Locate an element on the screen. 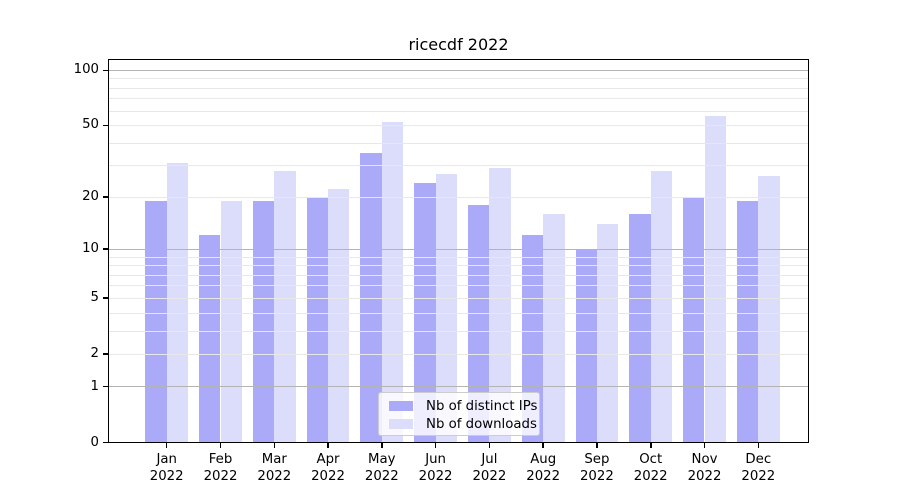  bar-distinct-ips-dec is located at coordinates (747, 321).